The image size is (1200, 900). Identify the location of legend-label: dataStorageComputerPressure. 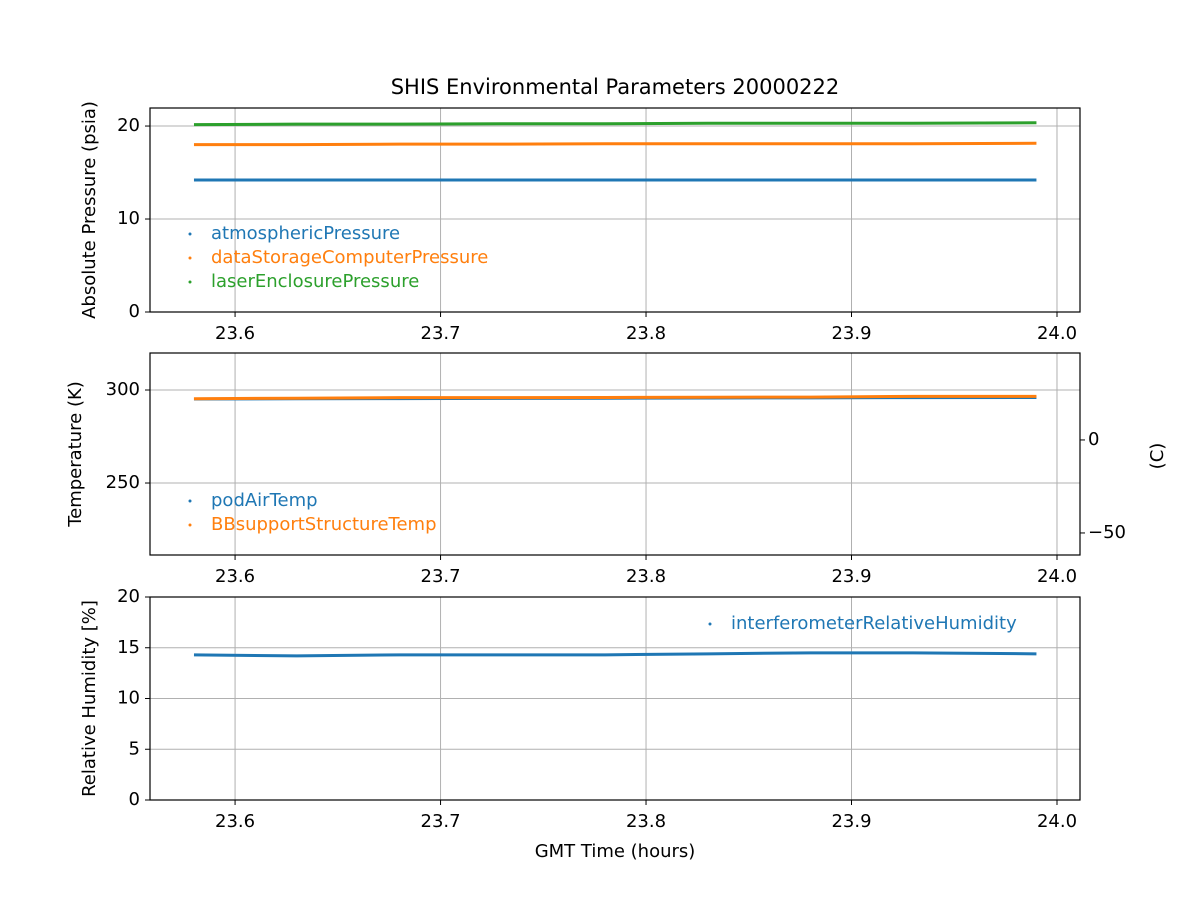
(349, 257).